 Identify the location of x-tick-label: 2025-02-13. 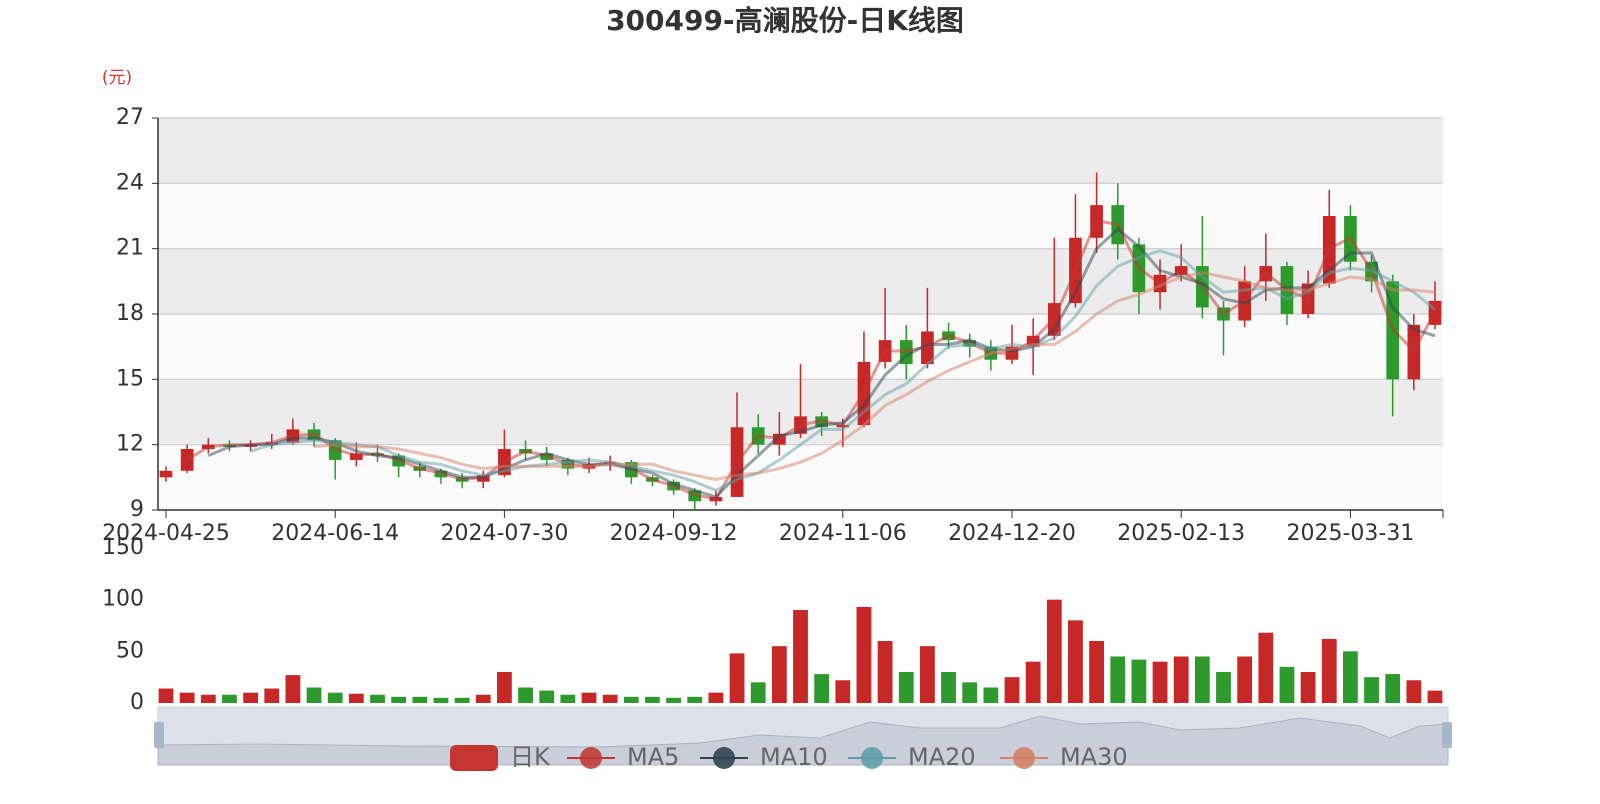
(1181, 533).